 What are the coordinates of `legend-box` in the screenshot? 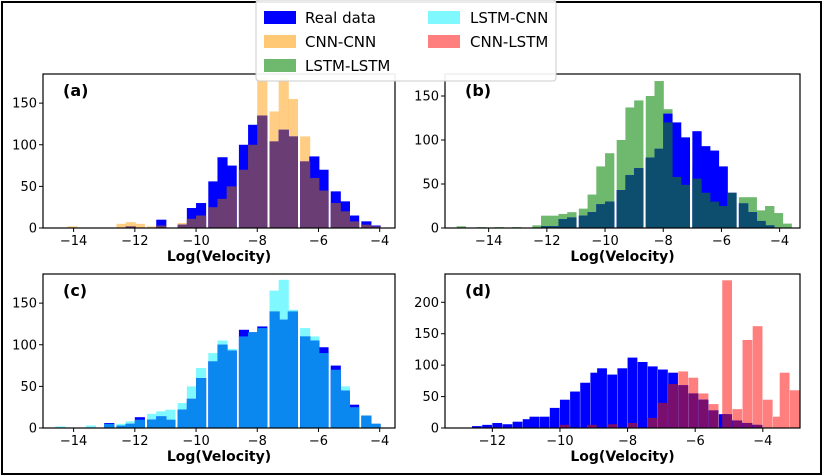 It's located at (406, 41).